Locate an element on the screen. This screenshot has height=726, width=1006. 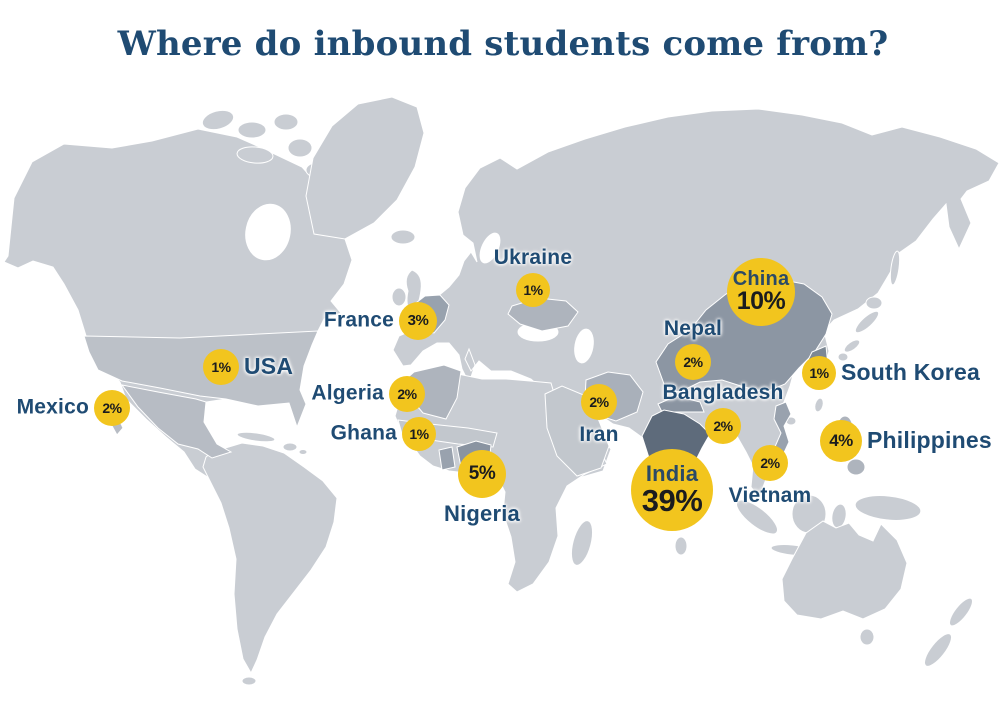
country-vietnam is located at coordinates (782, 429).